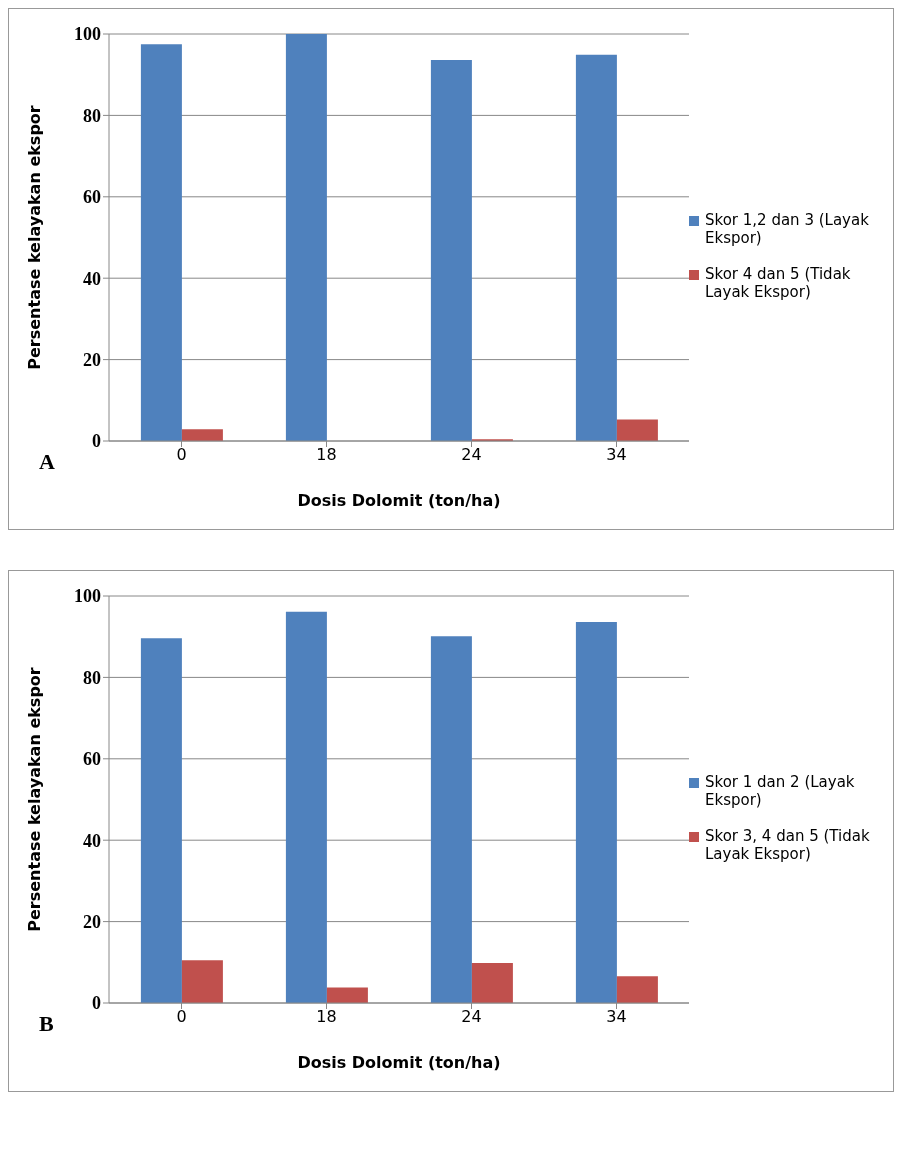 Image resolution: width=902 pixels, height=1156 pixels. What do you see at coordinates (788, 845) in the screenshot?
I see `legend-label: Skor 3, 4 dan 5 (Tidak Layak Ekspor)` at bounding box center [788, 845].